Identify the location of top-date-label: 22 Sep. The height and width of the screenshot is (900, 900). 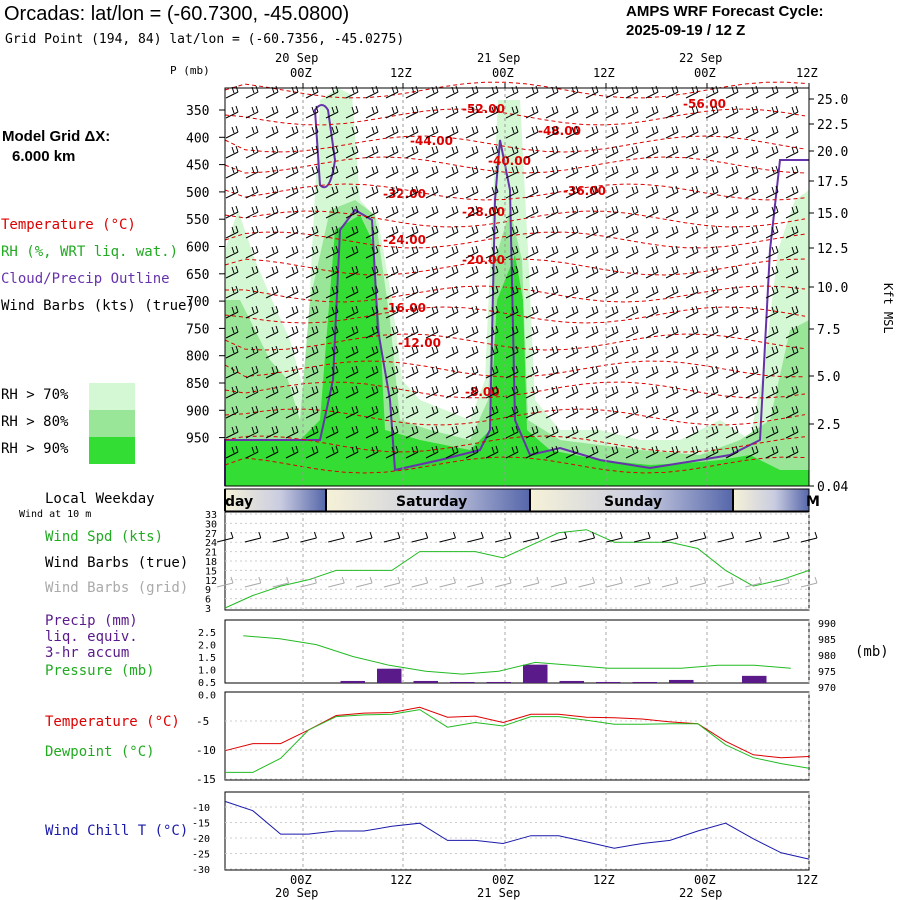
(700, 58).